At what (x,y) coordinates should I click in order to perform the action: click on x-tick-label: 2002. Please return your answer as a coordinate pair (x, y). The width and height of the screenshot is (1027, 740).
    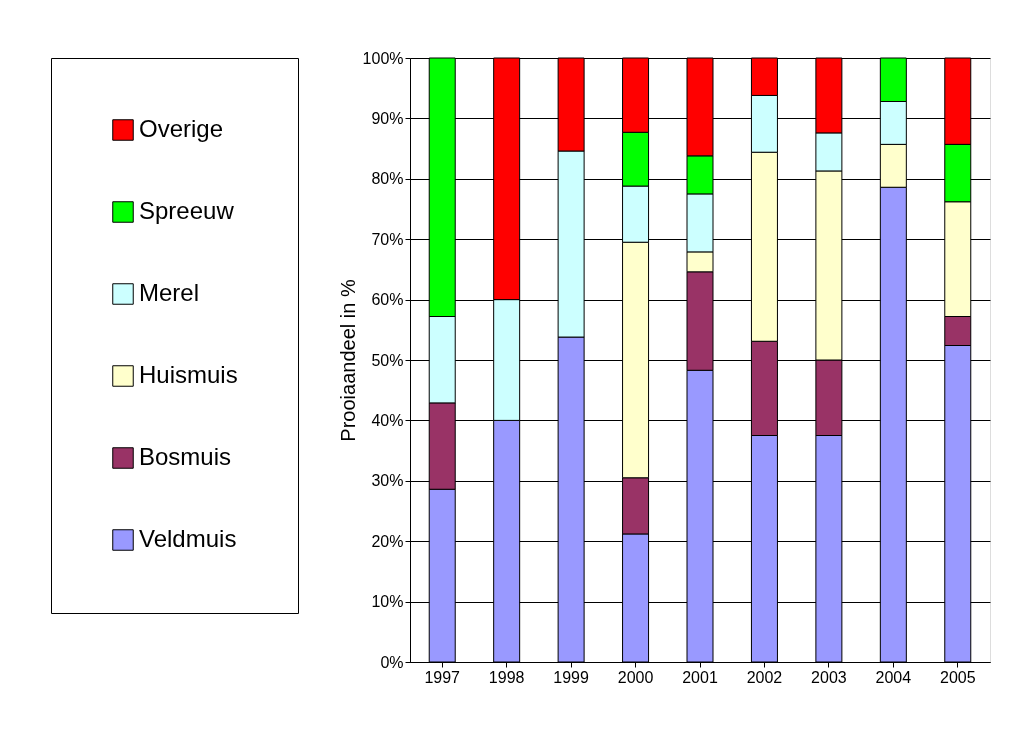
    Looking at the image, I should click on (764, 677).